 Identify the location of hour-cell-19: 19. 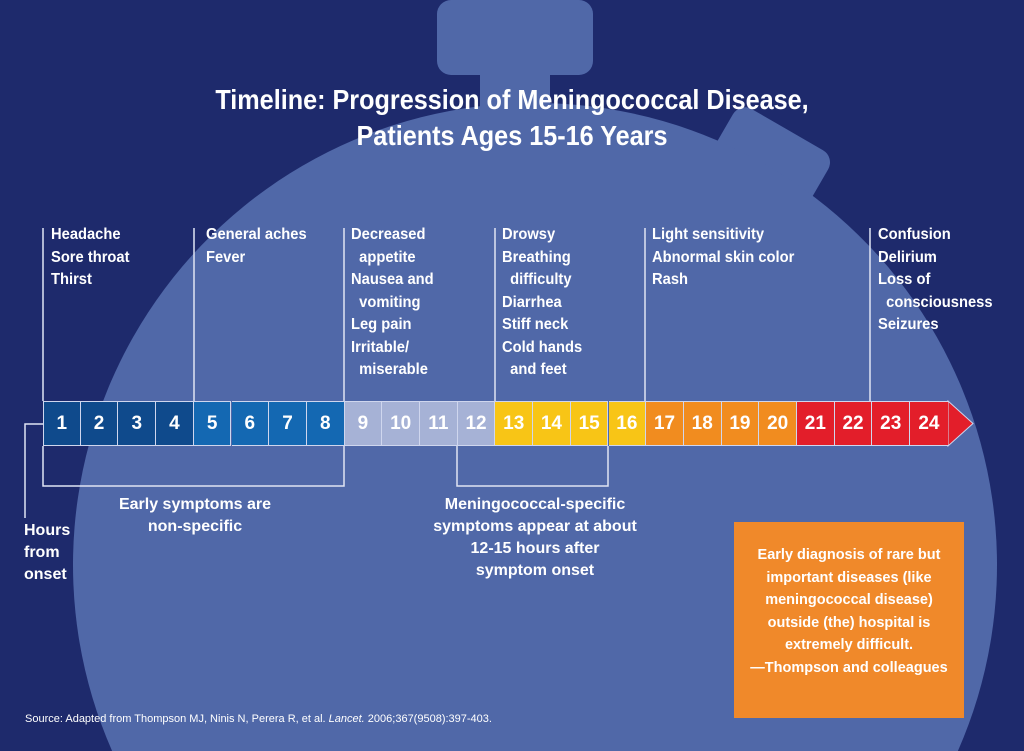
(740, 423).